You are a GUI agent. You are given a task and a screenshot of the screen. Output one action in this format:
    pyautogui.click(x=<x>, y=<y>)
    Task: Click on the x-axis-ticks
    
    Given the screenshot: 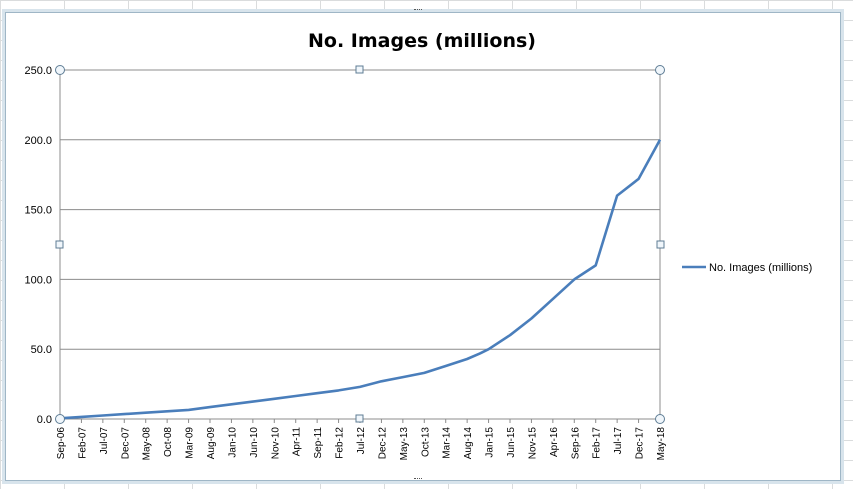 What is the action you would take?
    pyautogui.click(x=360, y=421)
    